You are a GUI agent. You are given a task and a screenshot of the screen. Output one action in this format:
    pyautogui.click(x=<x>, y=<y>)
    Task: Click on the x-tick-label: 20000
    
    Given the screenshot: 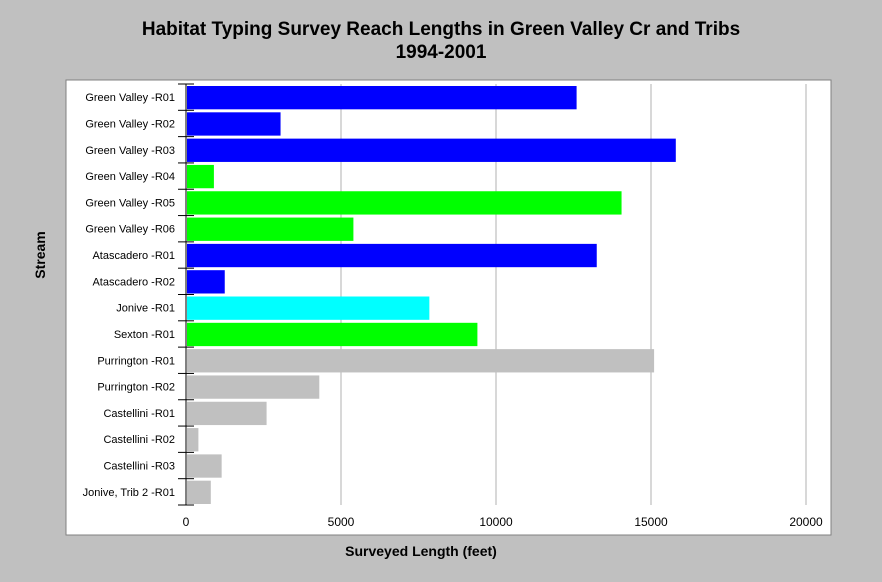 What is the action you would take?
    pyautogui.click(x=806, y=522)
    